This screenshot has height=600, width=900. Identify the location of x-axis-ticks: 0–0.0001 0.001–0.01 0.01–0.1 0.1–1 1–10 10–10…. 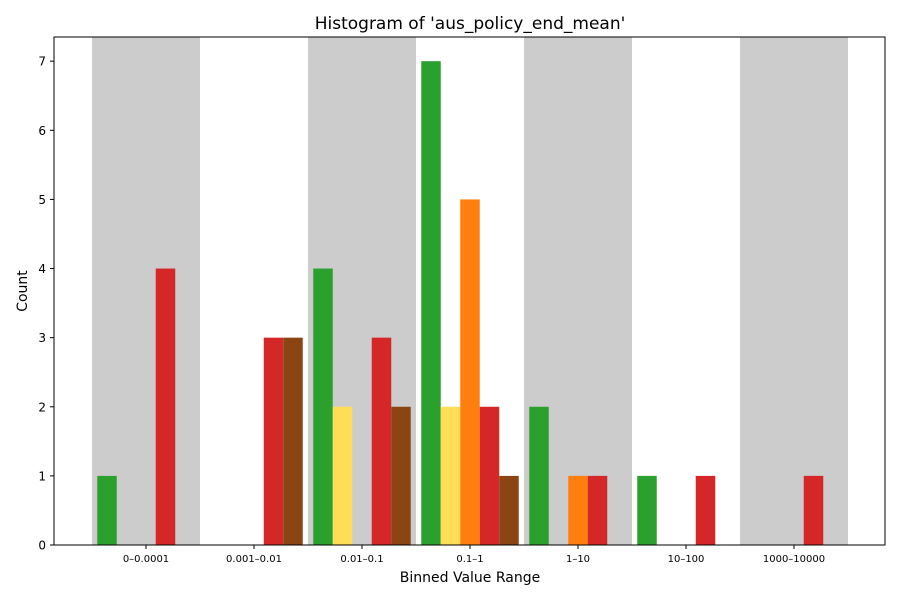
(474, 555).